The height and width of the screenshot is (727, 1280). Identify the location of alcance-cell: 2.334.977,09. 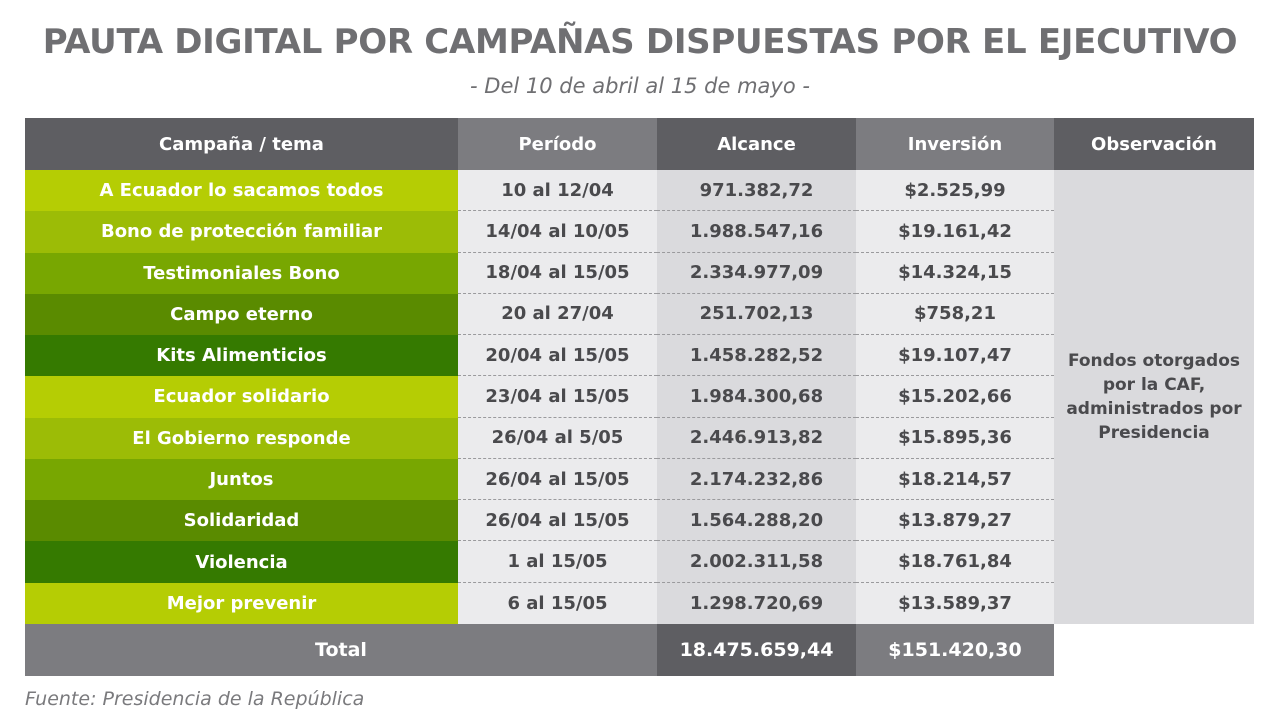
(756, 273).